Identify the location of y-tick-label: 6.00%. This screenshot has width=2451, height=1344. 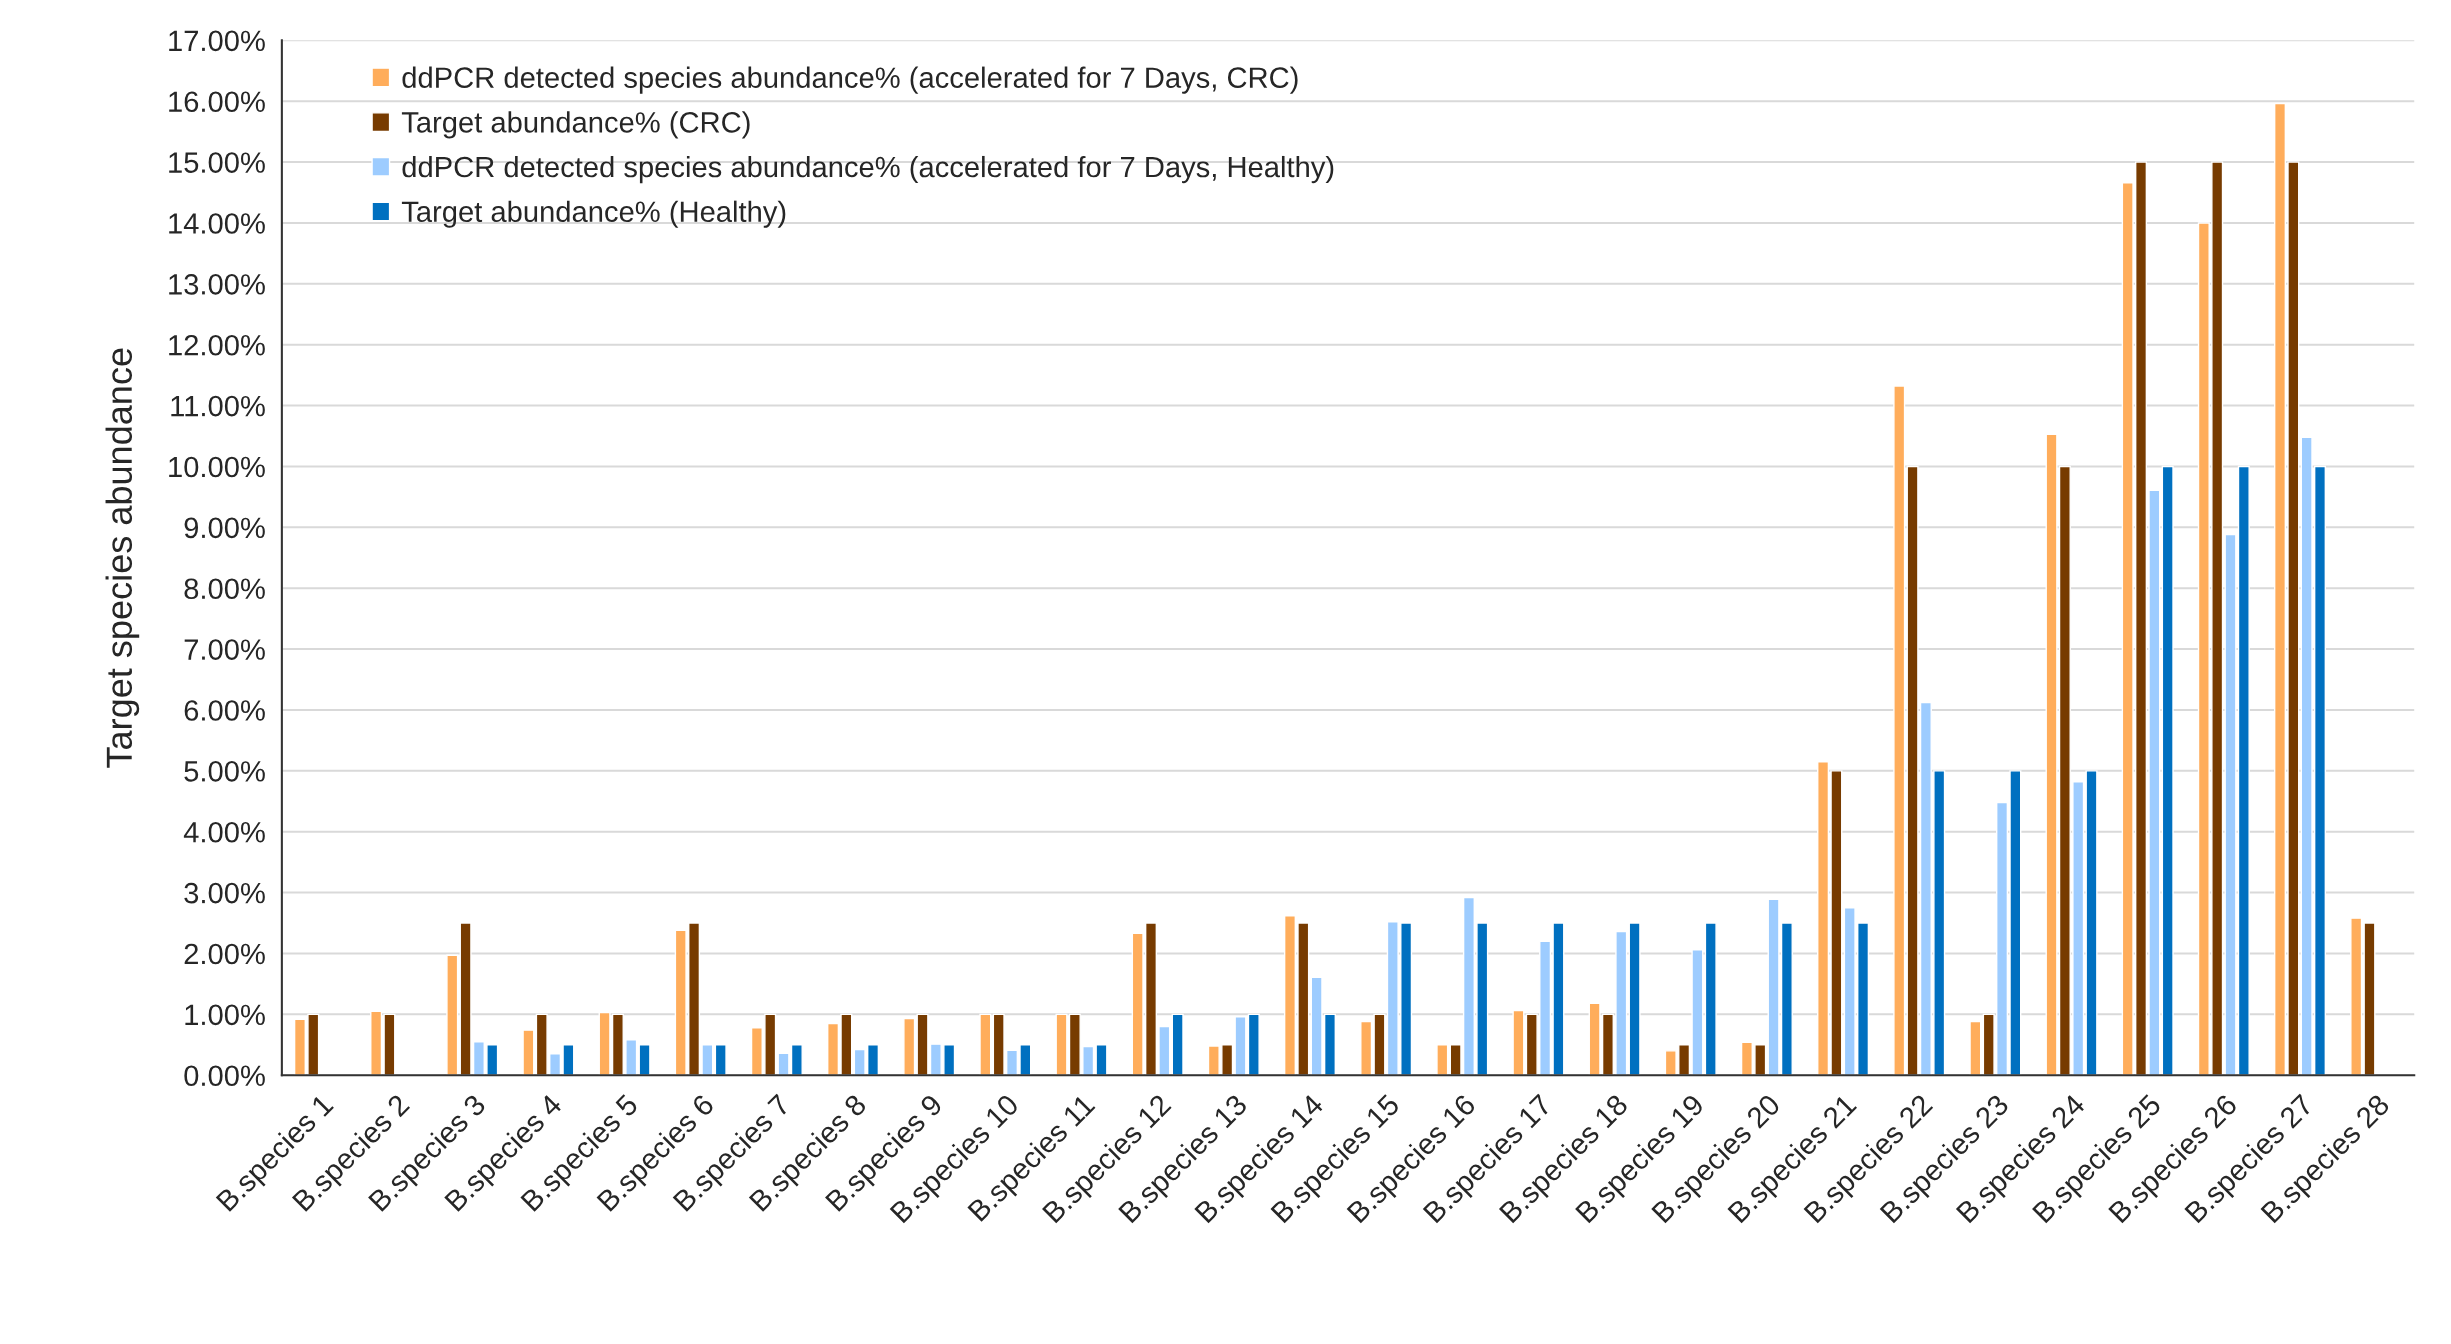
(224, 710).